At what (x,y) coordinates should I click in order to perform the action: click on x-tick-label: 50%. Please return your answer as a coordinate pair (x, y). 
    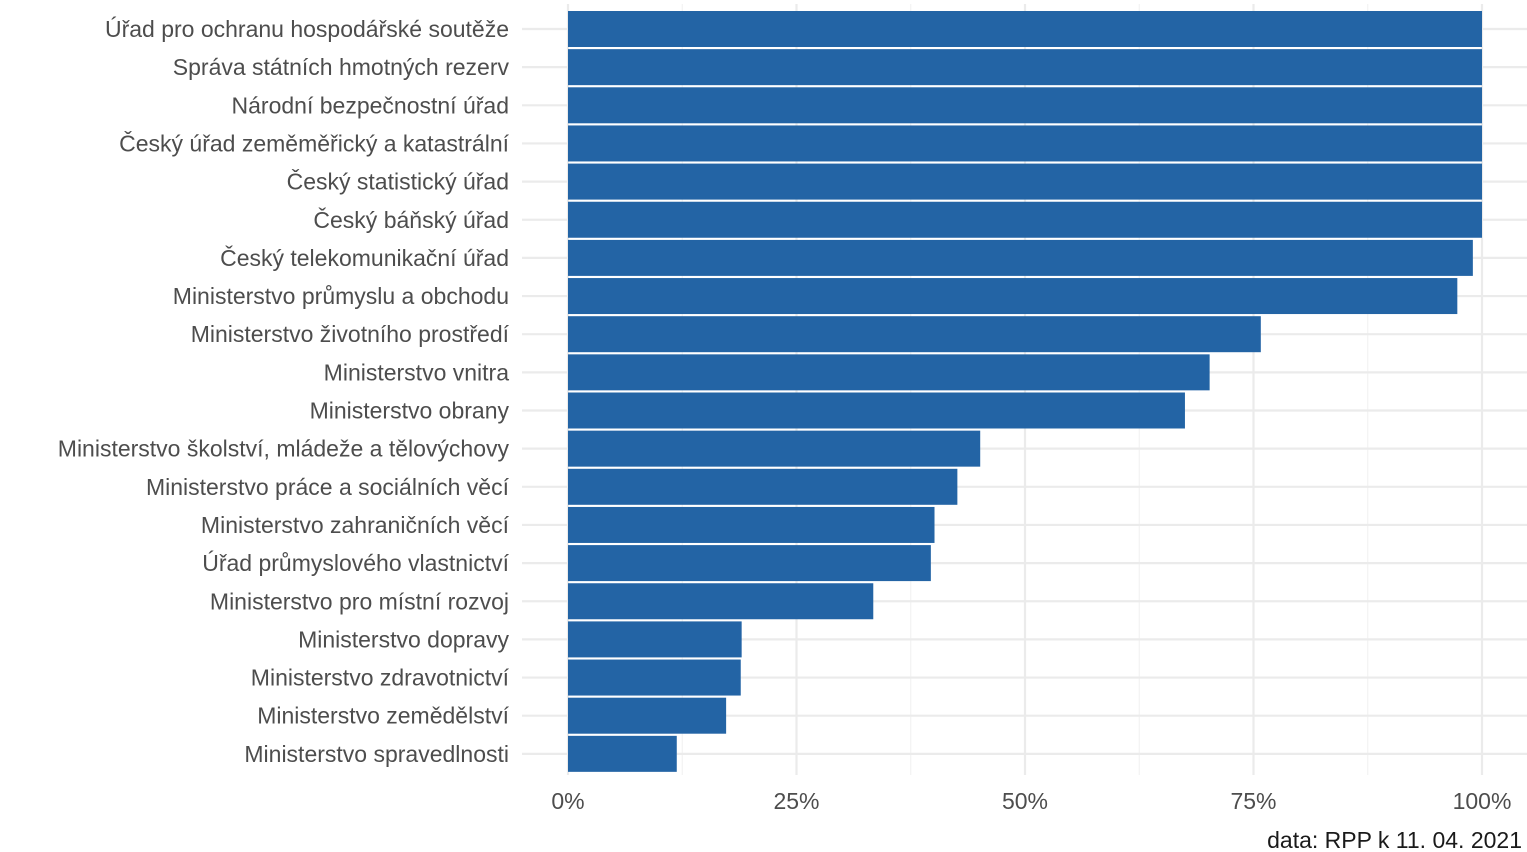
    Looking at the image, I should click on (1025, 801).